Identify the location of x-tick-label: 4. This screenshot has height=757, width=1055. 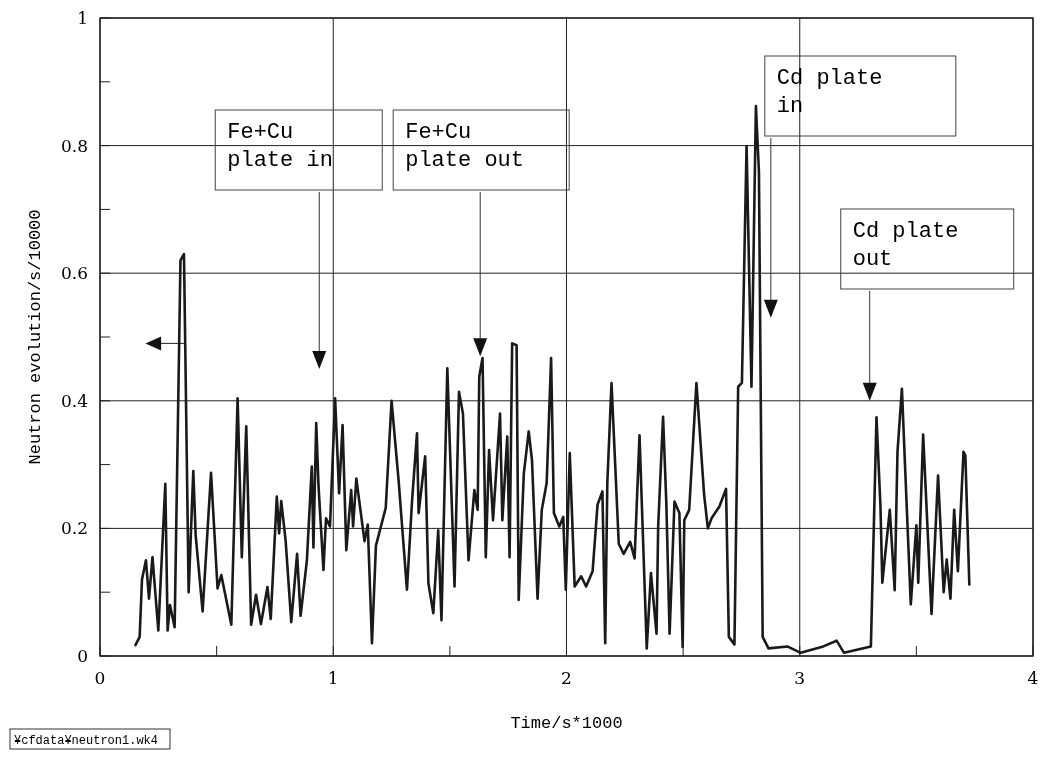
(1033, 678).